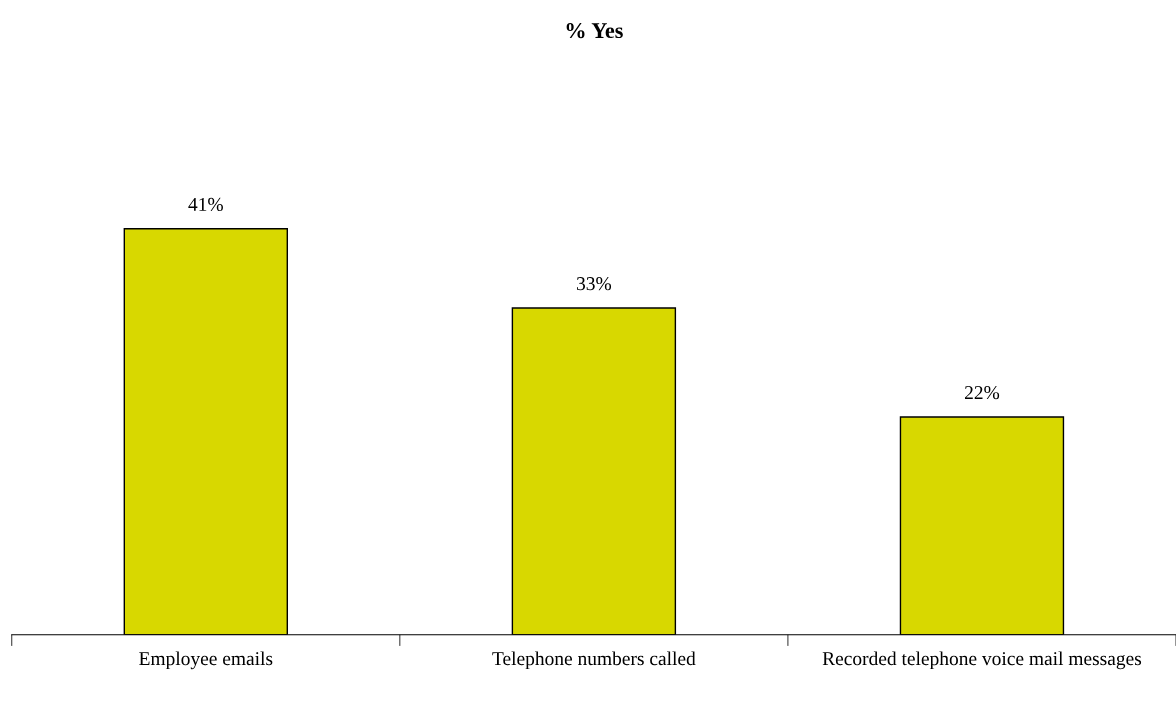 The image size is (1176, 723). I want to click on data-label: 22%, so click(982, 392).